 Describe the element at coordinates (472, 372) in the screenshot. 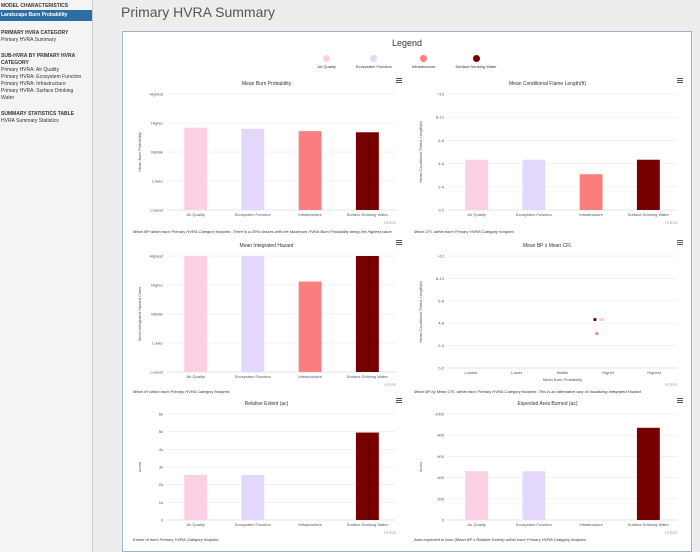

I see `x-tick-label: Lowest` at that location.